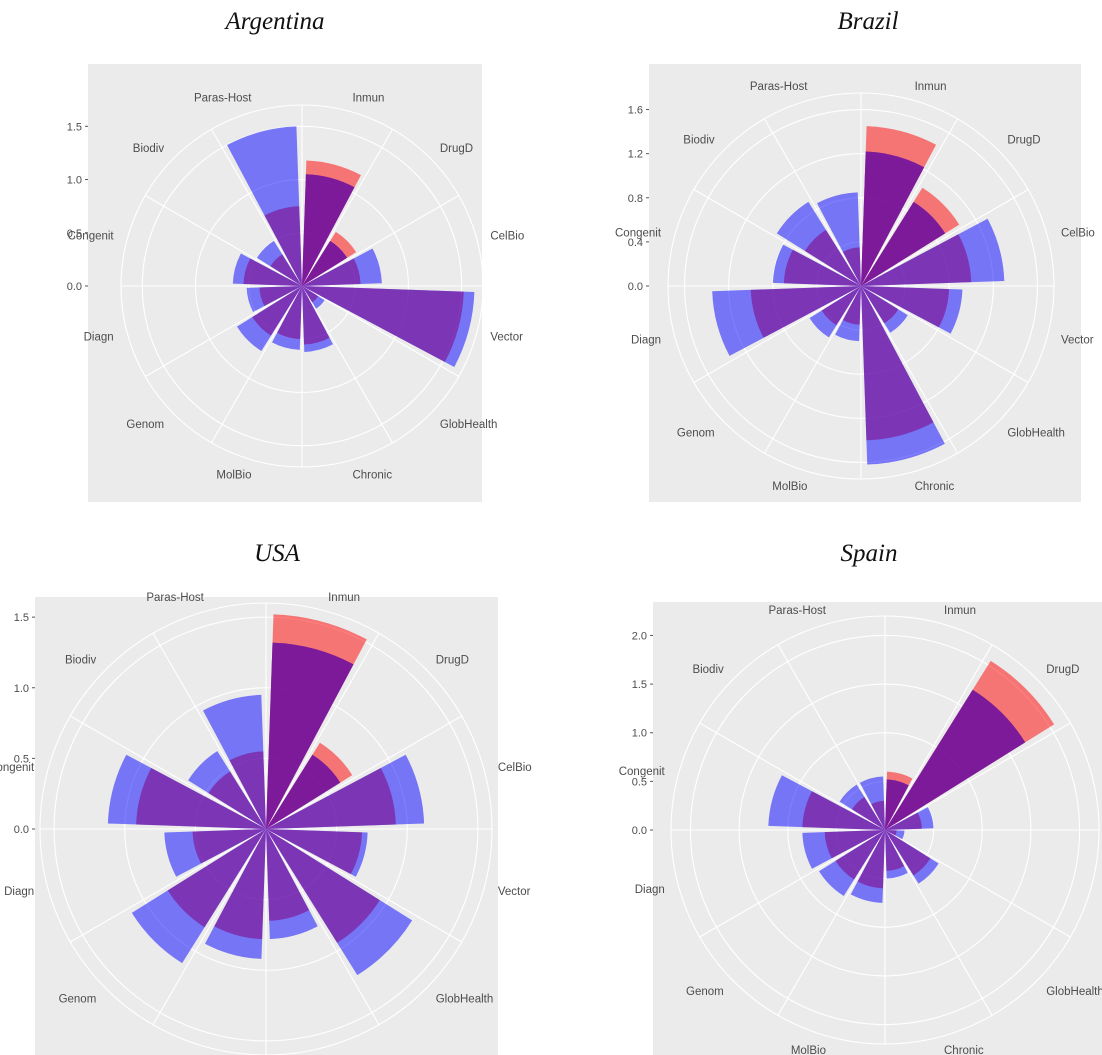 Image resolution: width=1102 pixels, height=1055 pixels. Describe the element at coordinates (514, 892) in the screenshot. I see `category-label-vector: Vector` at that location.